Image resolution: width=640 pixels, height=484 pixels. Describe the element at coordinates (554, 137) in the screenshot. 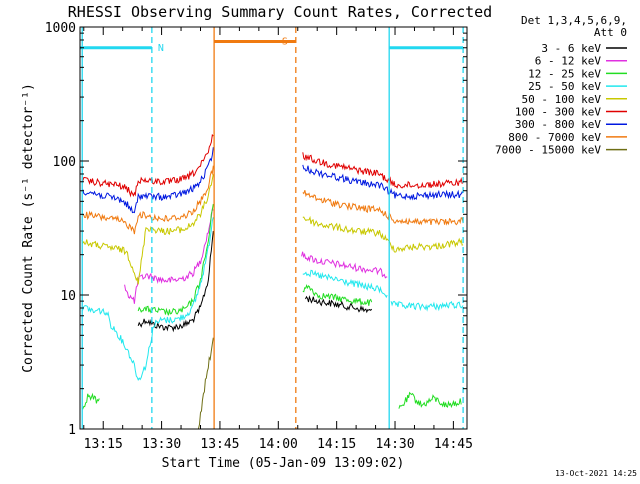

I see `legend-entry: 800 - 7000 keV` at that location.